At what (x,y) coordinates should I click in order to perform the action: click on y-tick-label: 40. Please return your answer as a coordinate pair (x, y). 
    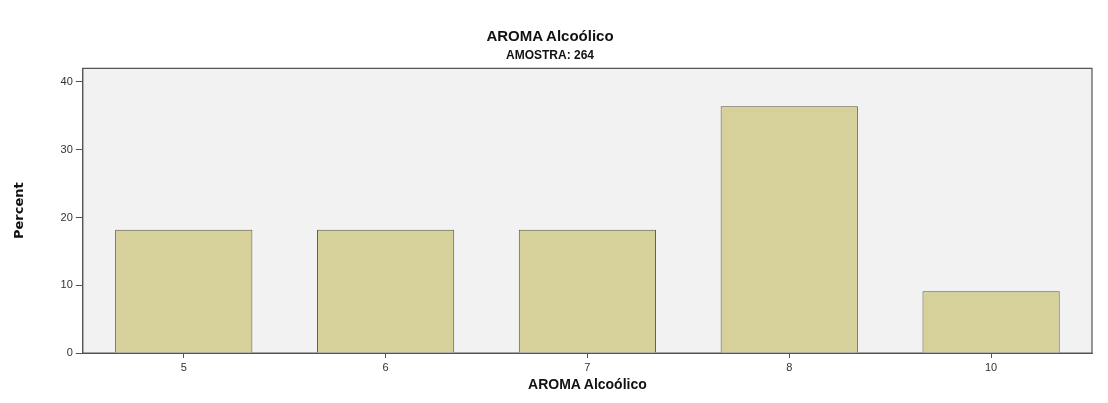
    Looking at the image, I should click on (66, 80).